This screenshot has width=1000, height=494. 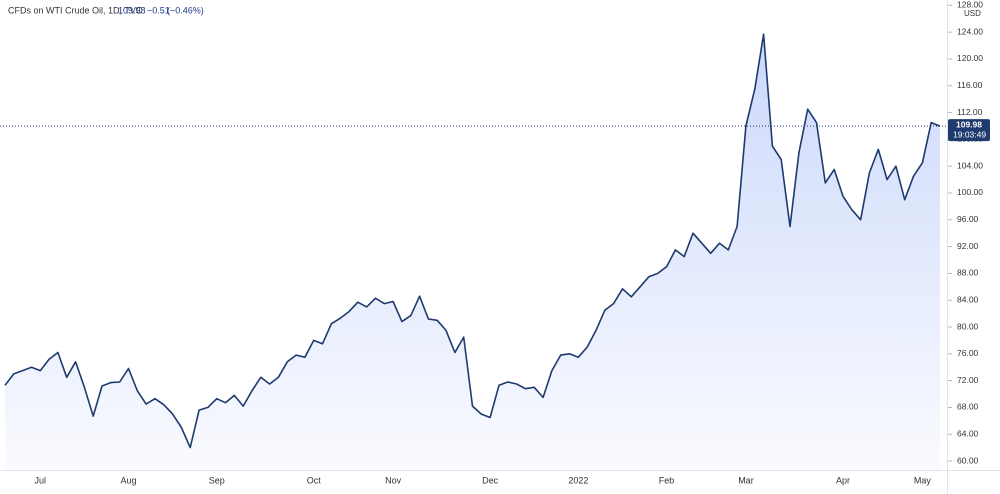 What do you see at coordinates (968, 299) in the screenshot?
I see `y-tick-label: 84.00` at bounding box center [968, 299].